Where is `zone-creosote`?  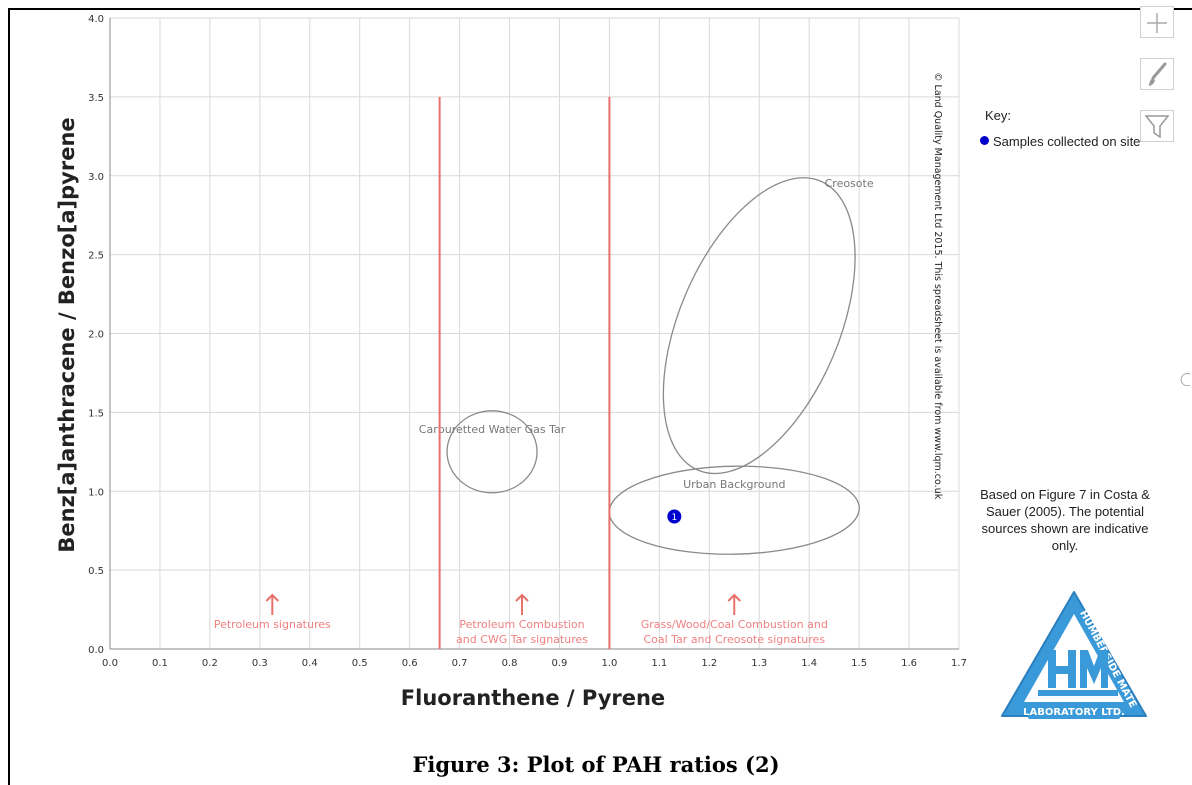
zone-creosote is located at coordinates (759, 326).